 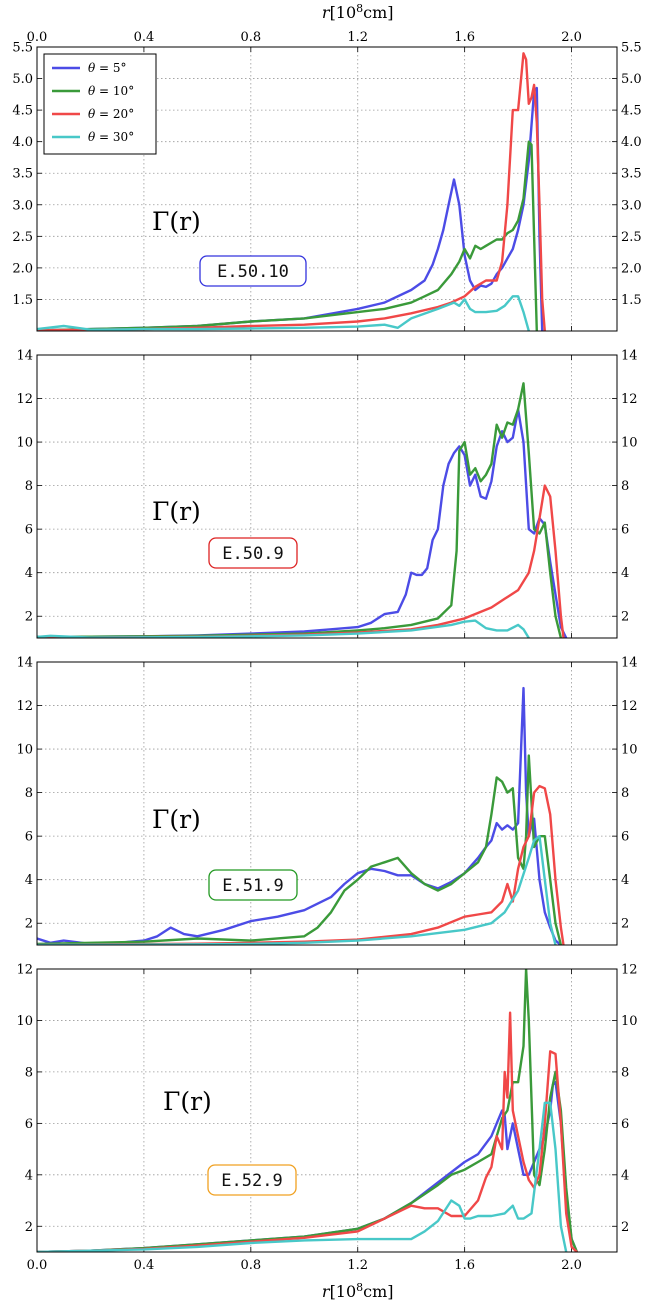 I want to click on ytick-label-left-2-6: 14, so click(x=24, y=356).